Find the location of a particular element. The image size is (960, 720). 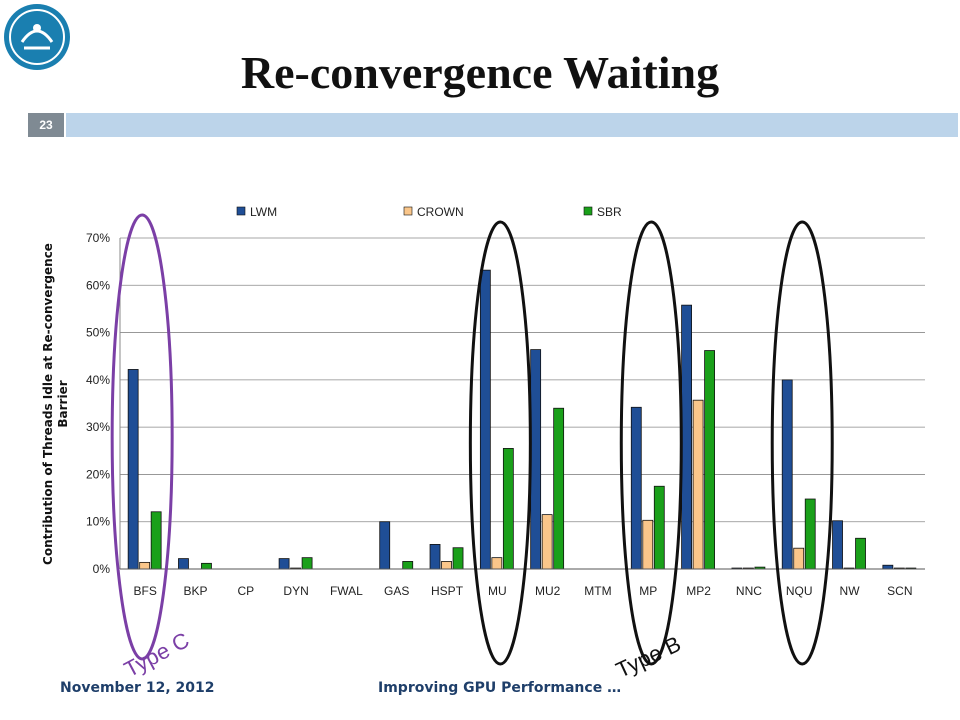

bar-lwm-dyn is located at coordinates (284, 564).